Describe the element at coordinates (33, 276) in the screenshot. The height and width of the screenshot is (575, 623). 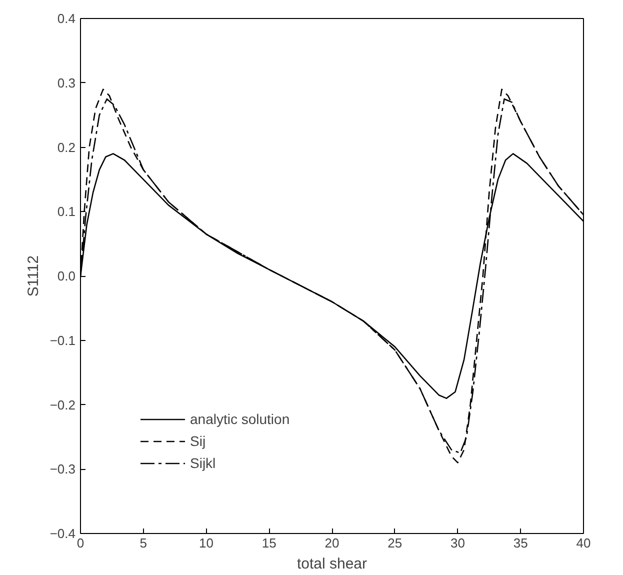
I see `y-axis-title: S1112` at that location.